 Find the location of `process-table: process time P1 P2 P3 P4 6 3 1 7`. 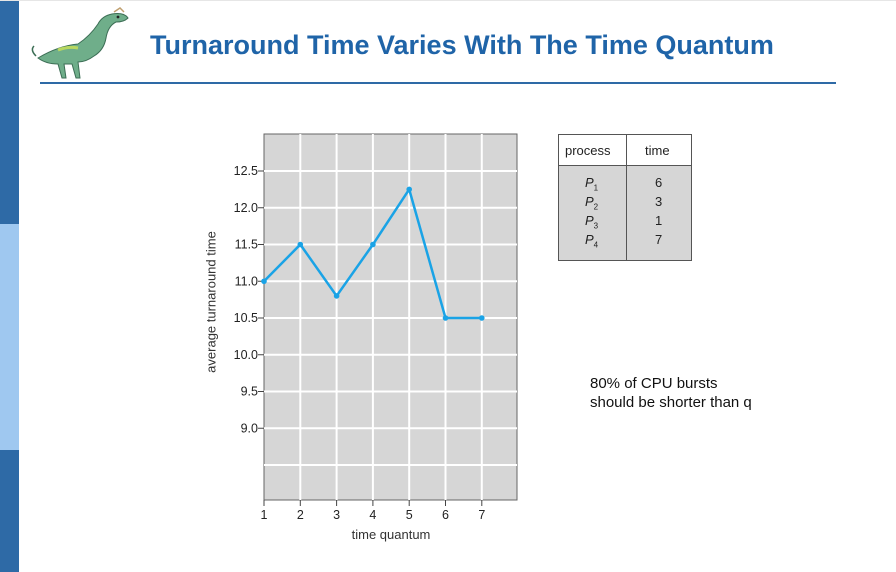

process-table: process time P1 P2 P3 P4 6 3 1 7 is located at coordinates (625, 197).